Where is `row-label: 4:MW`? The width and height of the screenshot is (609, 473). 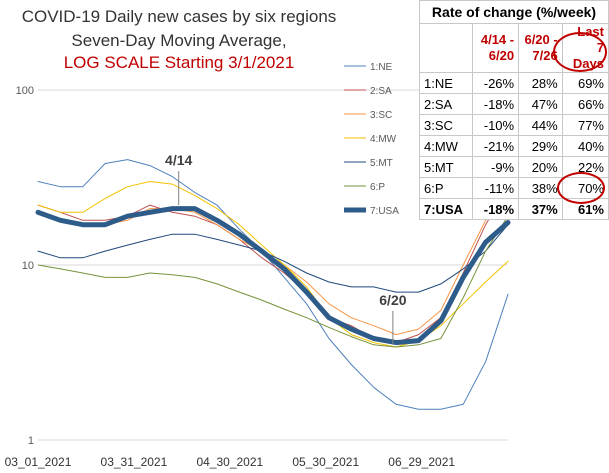 row-label: 4:MW is located at coordinates (446, 146).